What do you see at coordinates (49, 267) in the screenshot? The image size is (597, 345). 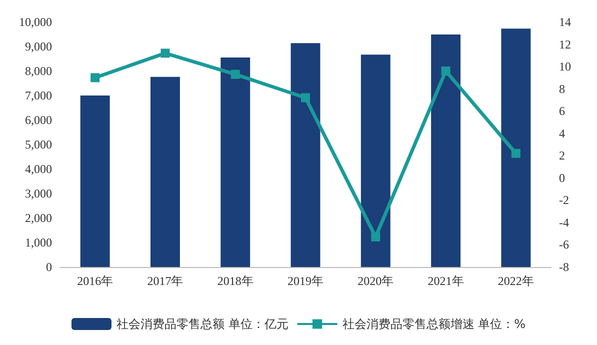 I see `y-tick-label: 0` at bounding box center [49, 267].